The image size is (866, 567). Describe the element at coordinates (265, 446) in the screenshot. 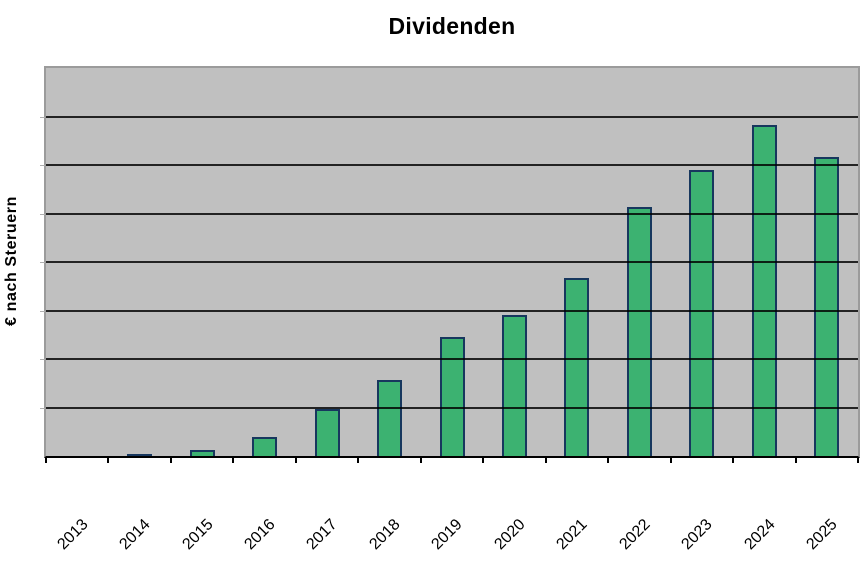

I see `bar-2016` at that location.